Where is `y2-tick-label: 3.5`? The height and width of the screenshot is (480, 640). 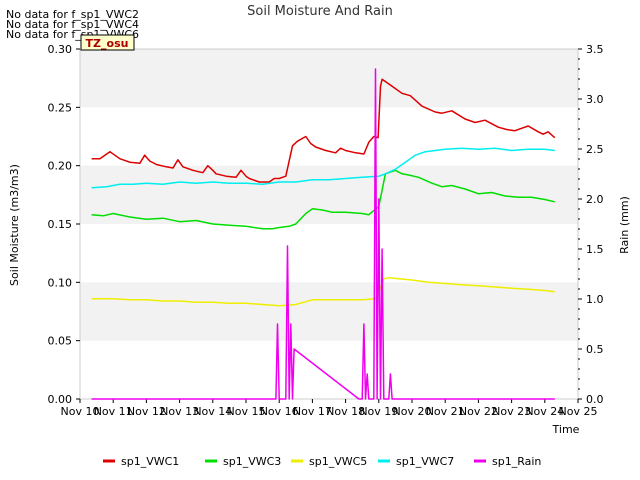
y2-tick-label: 3.5 is located at coordinates (595, 49).